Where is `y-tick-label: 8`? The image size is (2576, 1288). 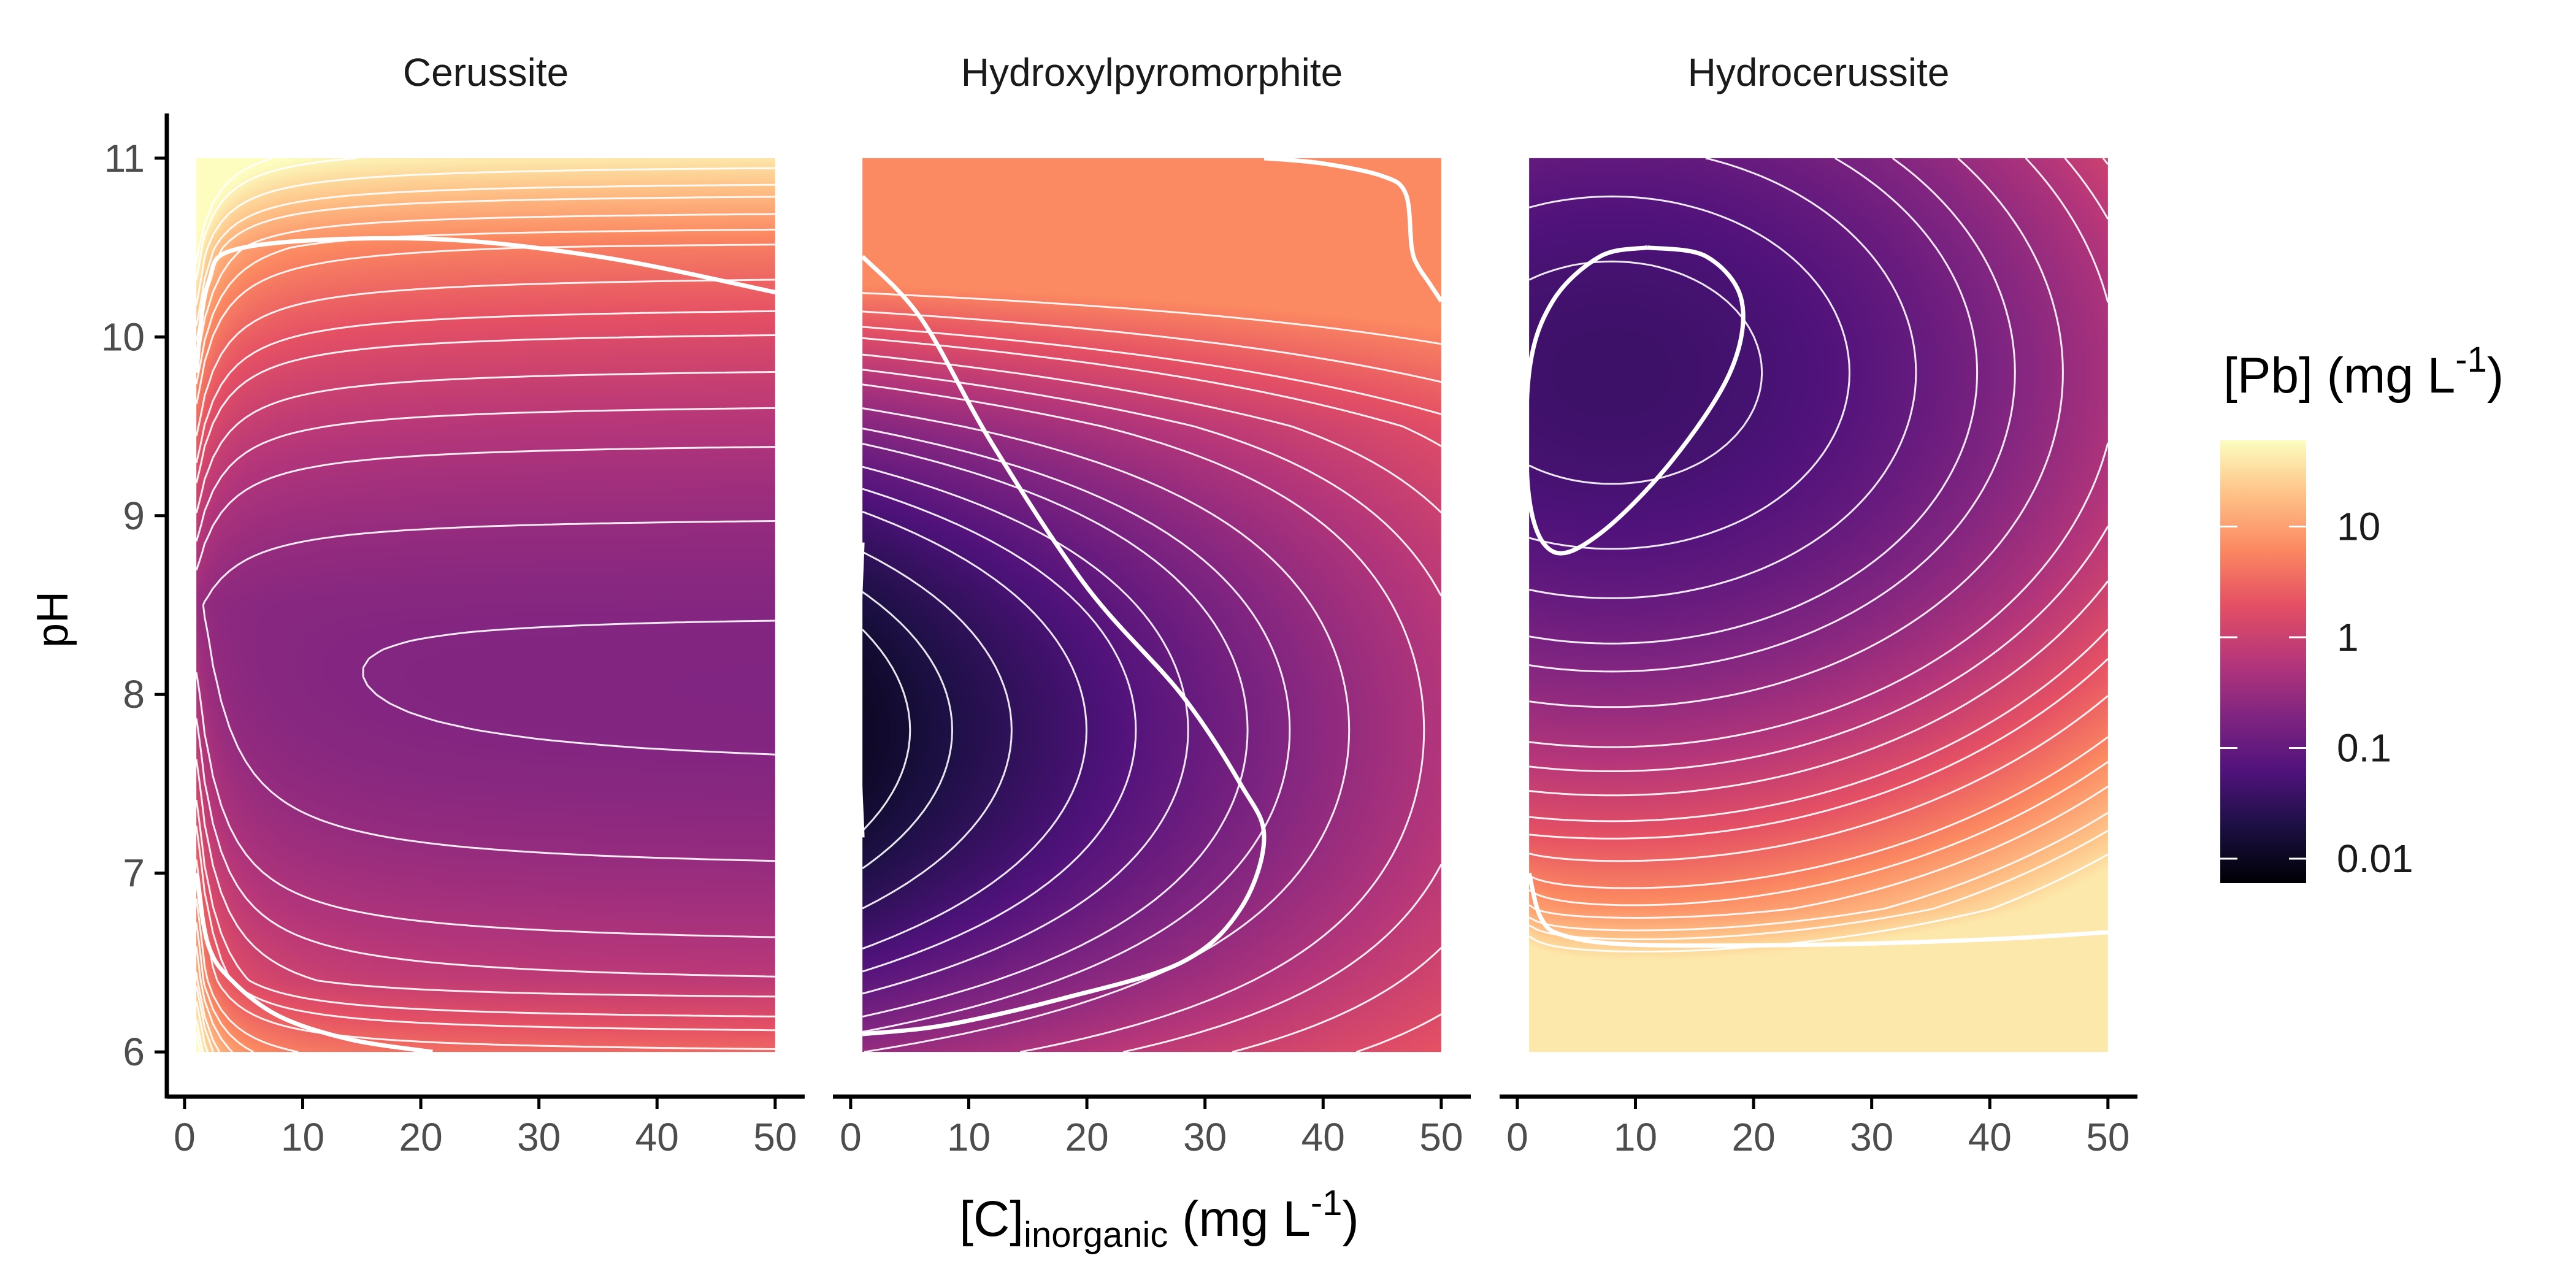
y-tick-label: 8 is located at coordinates (134, 694).